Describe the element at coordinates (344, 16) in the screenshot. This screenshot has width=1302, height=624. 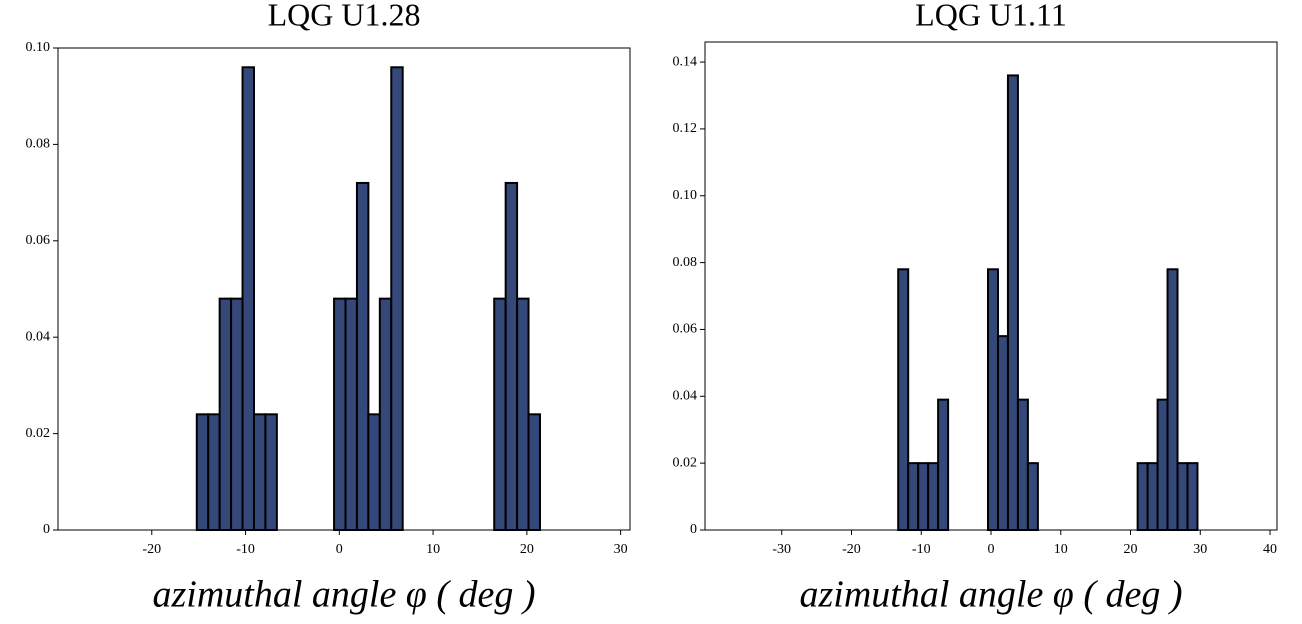
I see `chart-title: LQG U1.28` at that location.